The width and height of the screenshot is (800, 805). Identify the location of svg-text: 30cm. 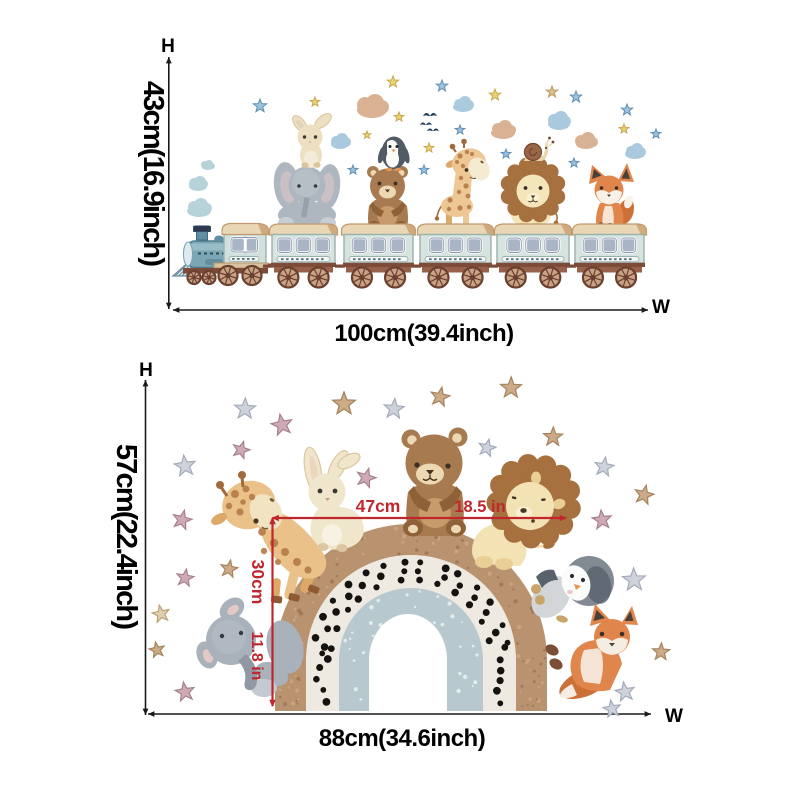
(258, 582).